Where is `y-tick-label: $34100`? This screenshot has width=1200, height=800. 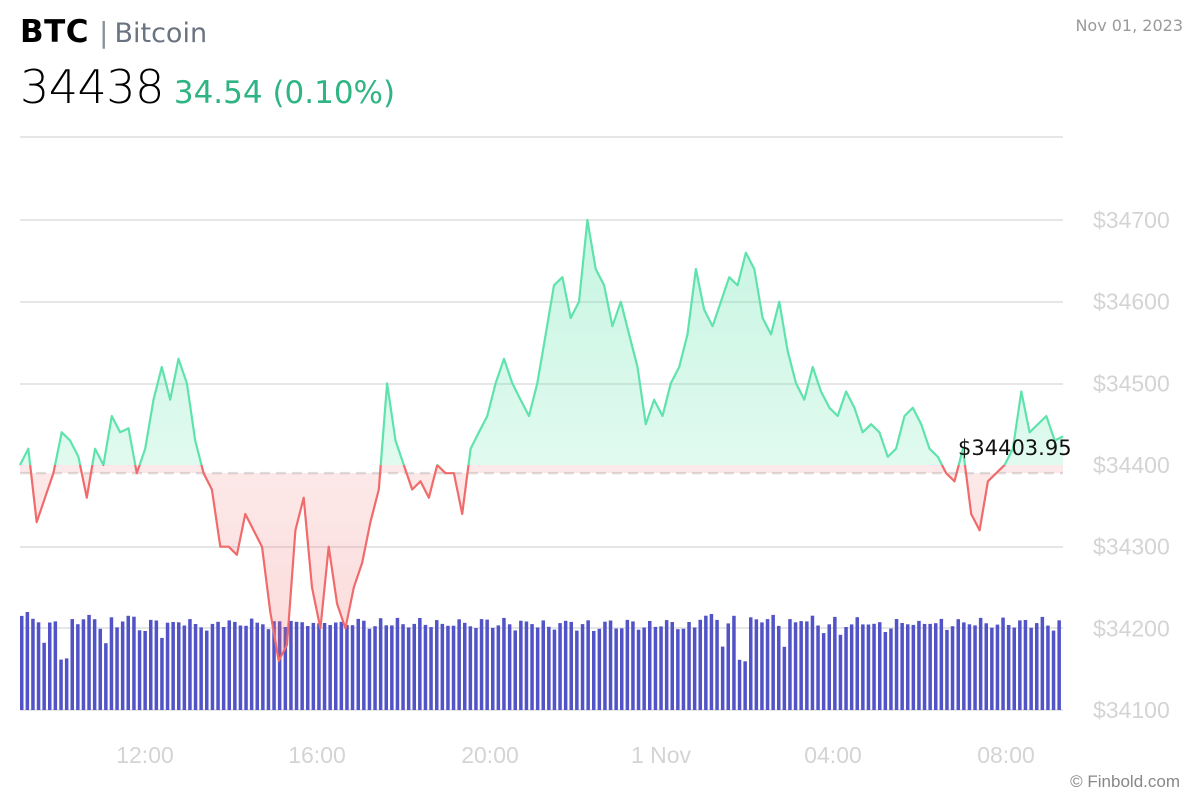
y-tick-label: $34100 is located at coordinates (1131, 710).